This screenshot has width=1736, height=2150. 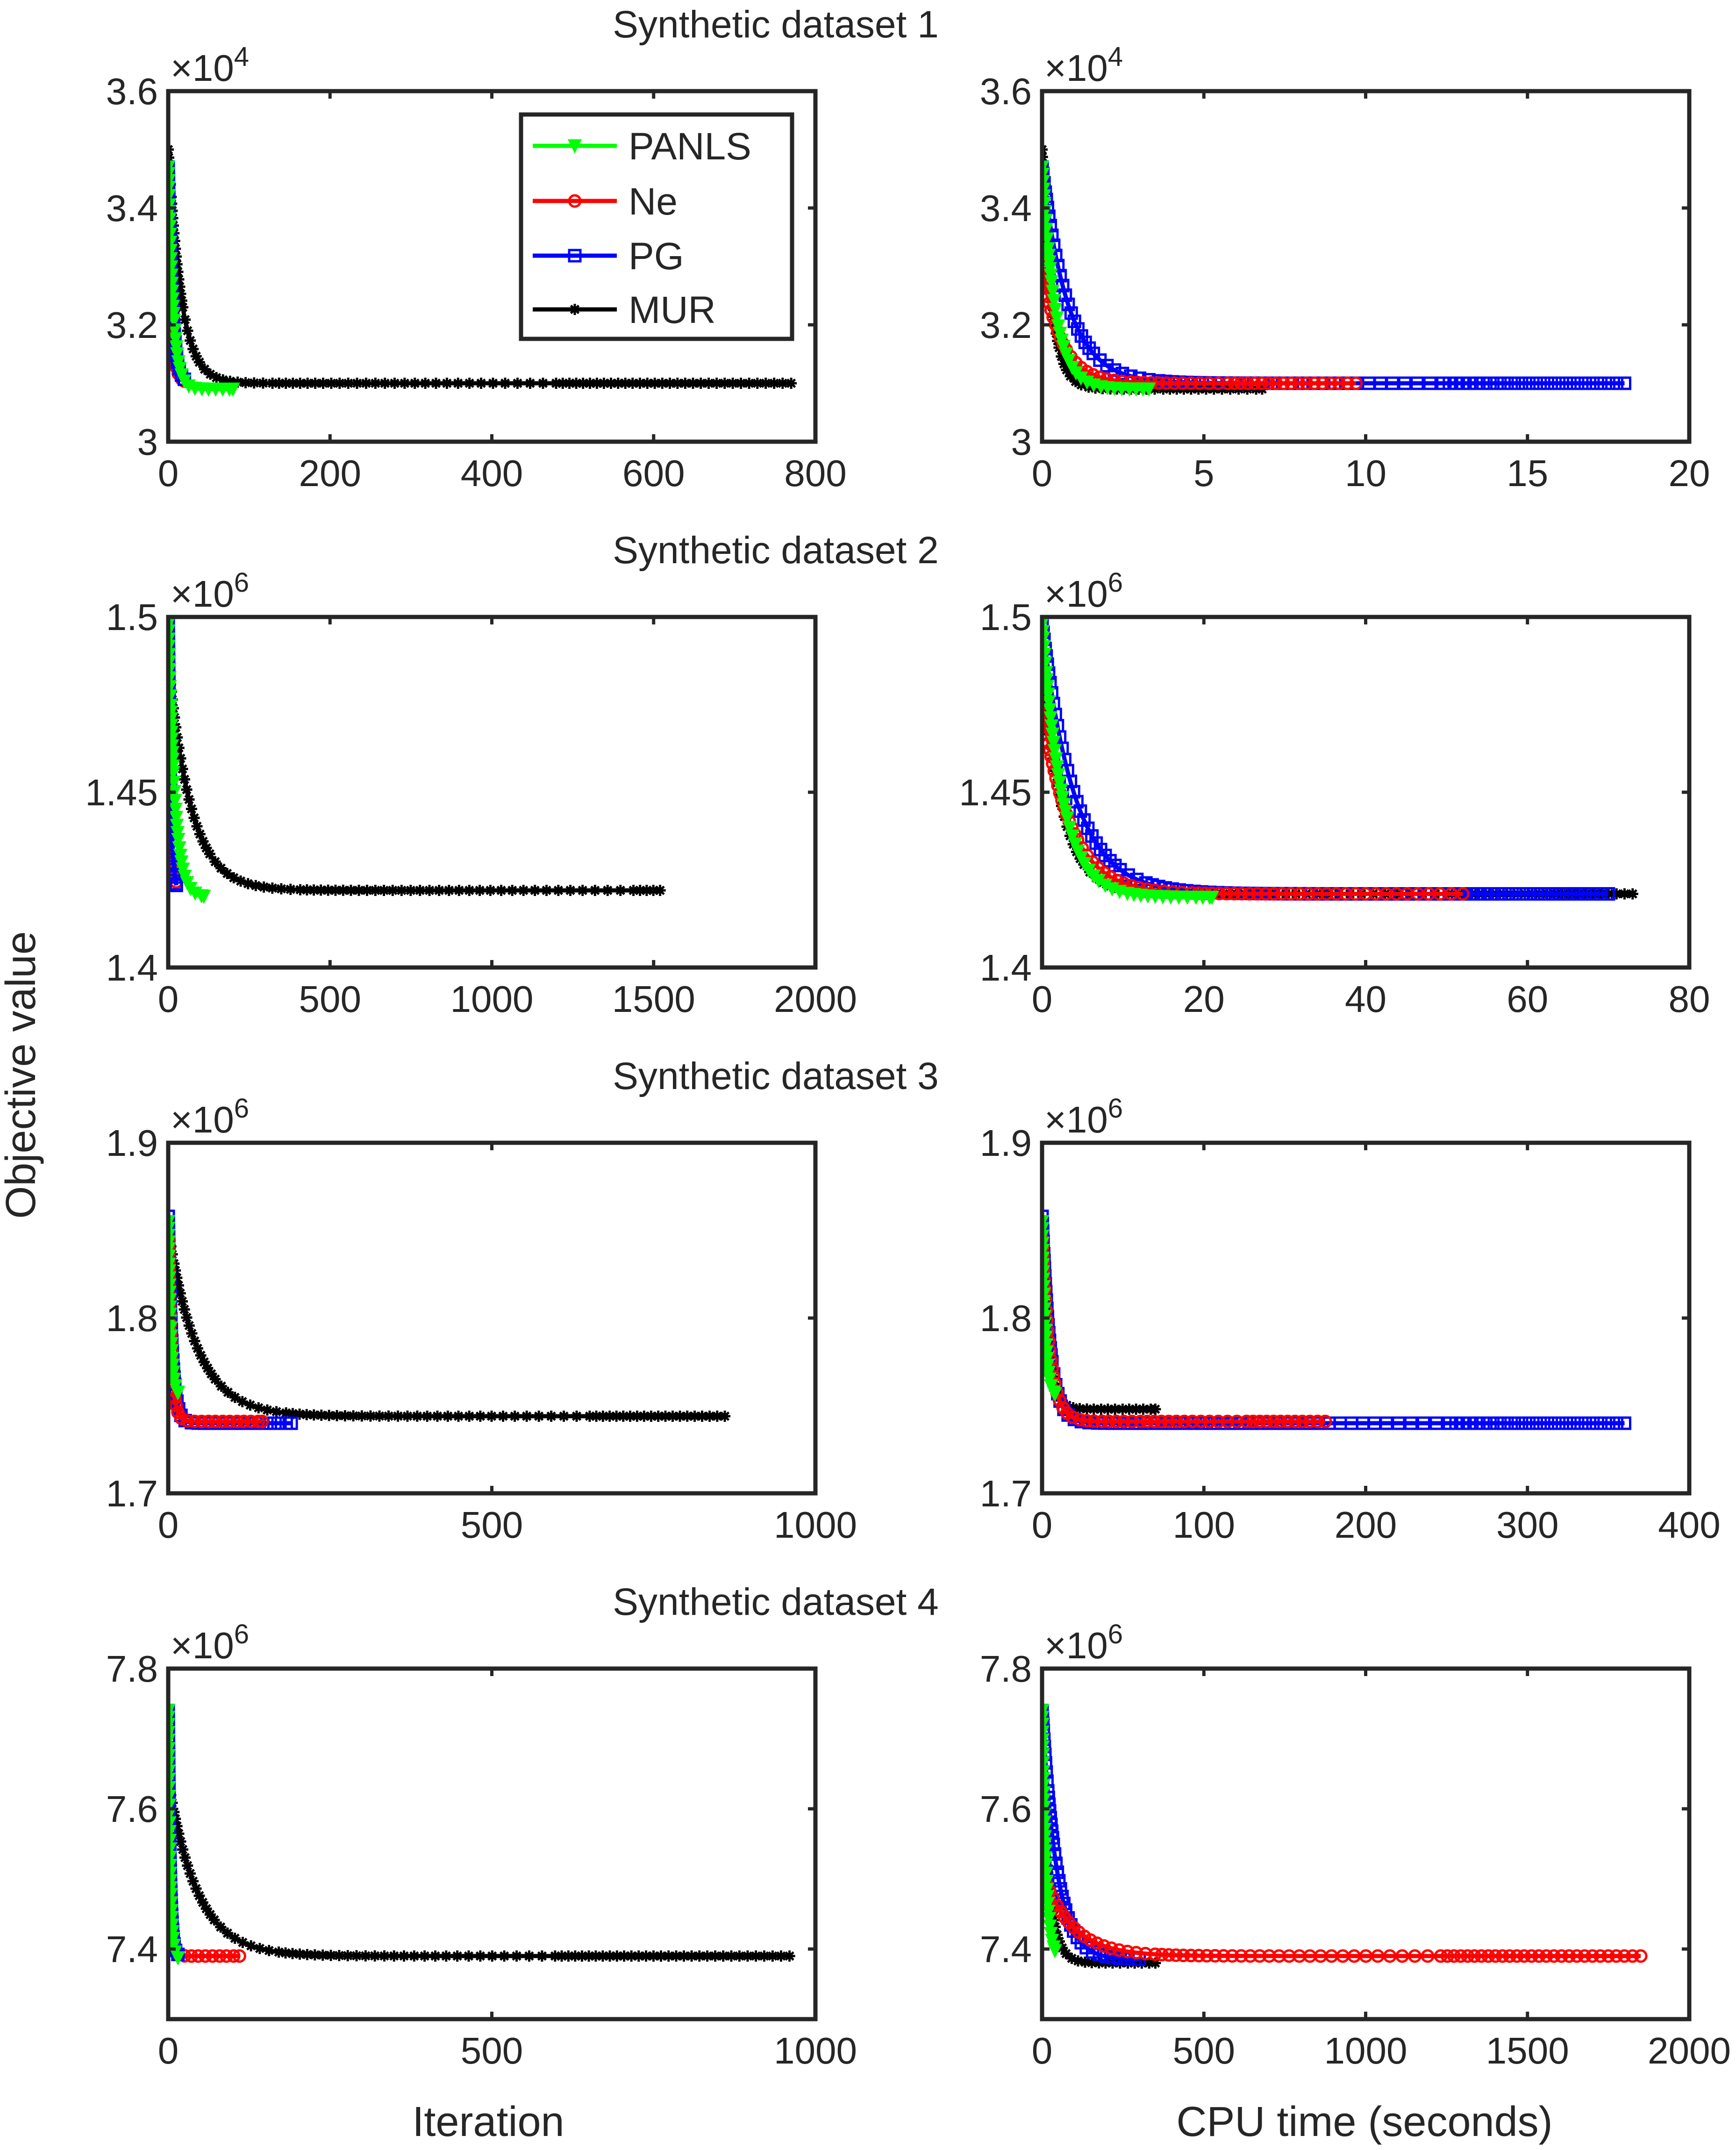 I want to click on x-tick-label: 400, so click(x=492, y=473).